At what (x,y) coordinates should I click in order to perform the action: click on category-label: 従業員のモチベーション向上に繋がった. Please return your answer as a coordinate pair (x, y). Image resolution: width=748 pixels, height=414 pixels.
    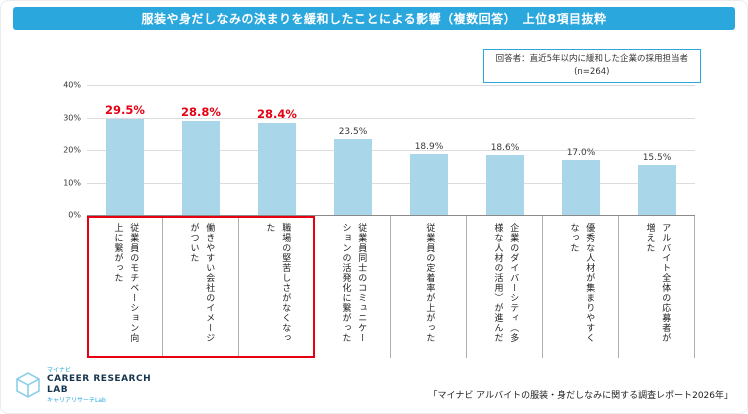
    Looking at the image, I should click on (125, 283).